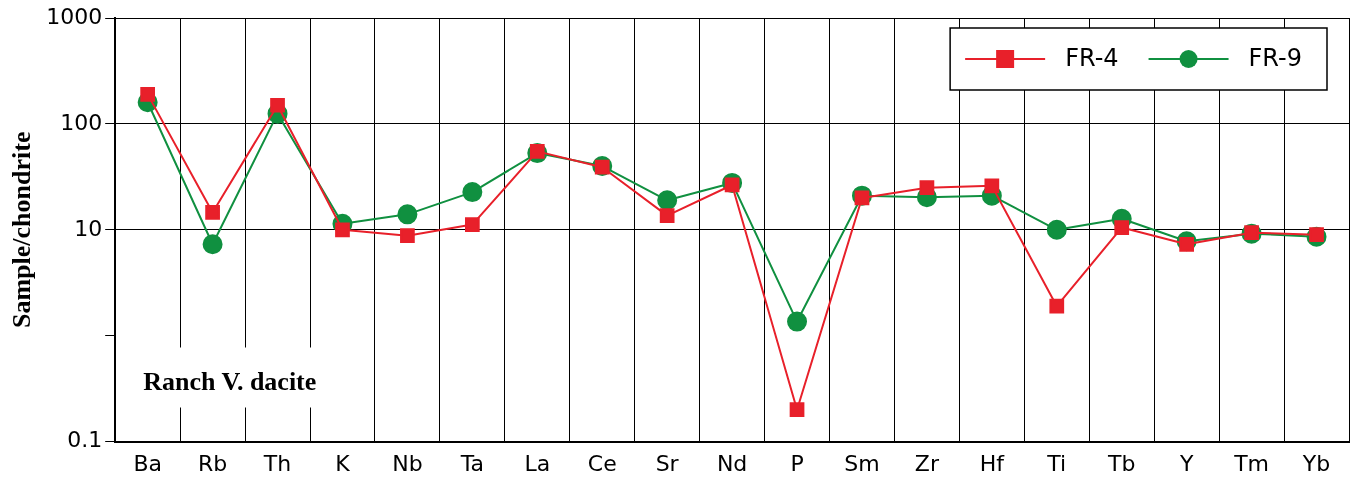  I want to click on legend-label: FR-9, so click(1275, 58).